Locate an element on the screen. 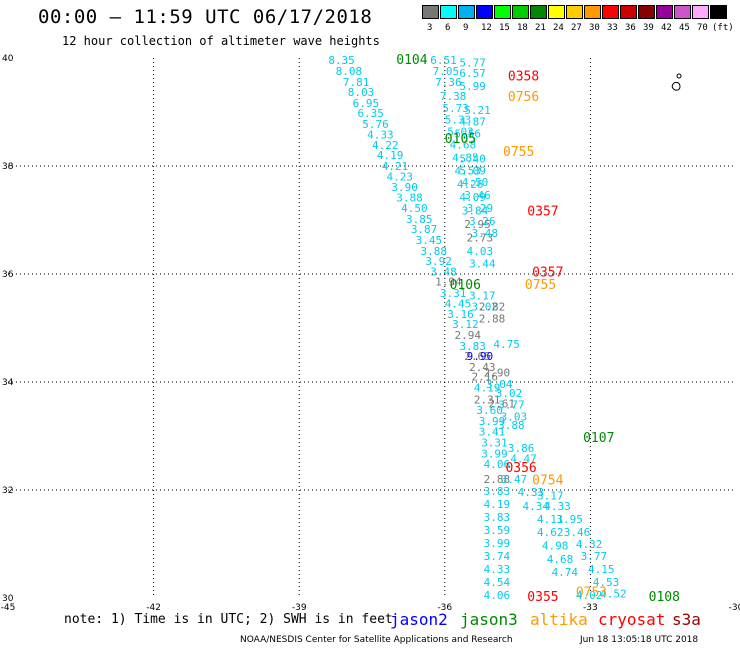 Image resolution: width=740 pixels, height=650 pixels. wave-height-value: 5.77 is located at coordinates (472, 62).